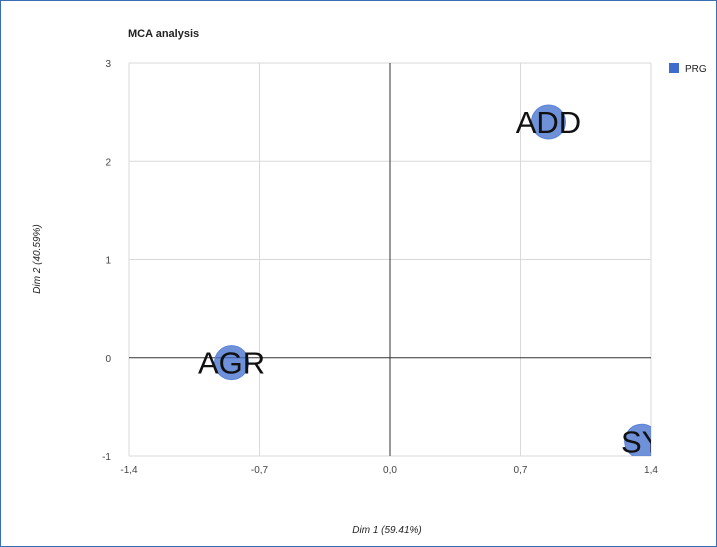 The width and height of the screenshot is (717, 547). I want to click on x-tick-label: 1,4, so click(651, 470).